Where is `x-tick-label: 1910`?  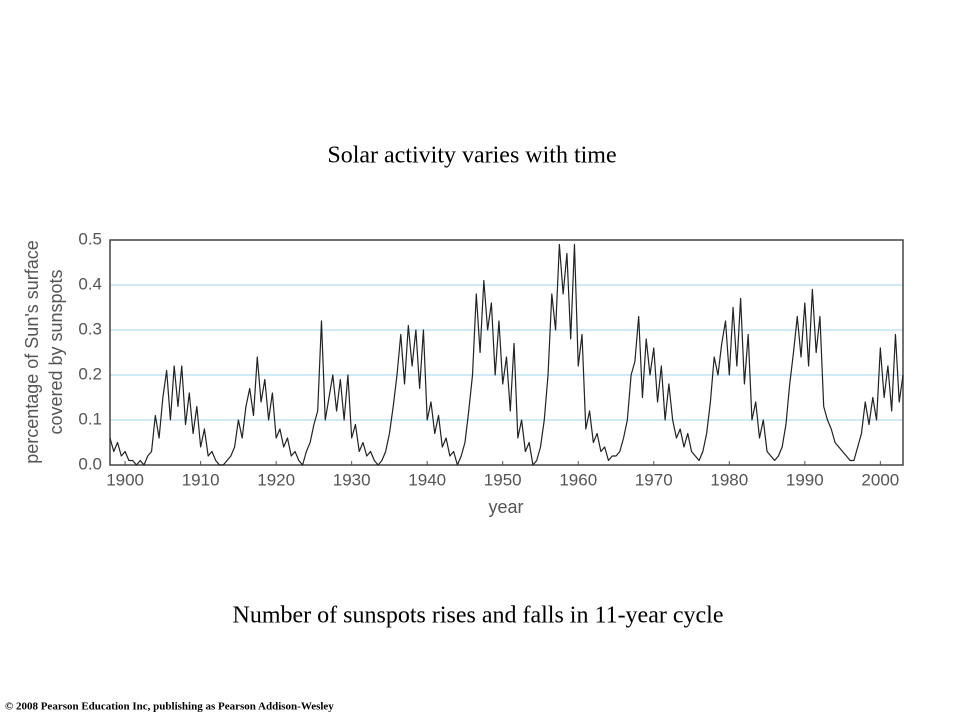
x-tick-label: 1910 is located at coordinates (201, 479).